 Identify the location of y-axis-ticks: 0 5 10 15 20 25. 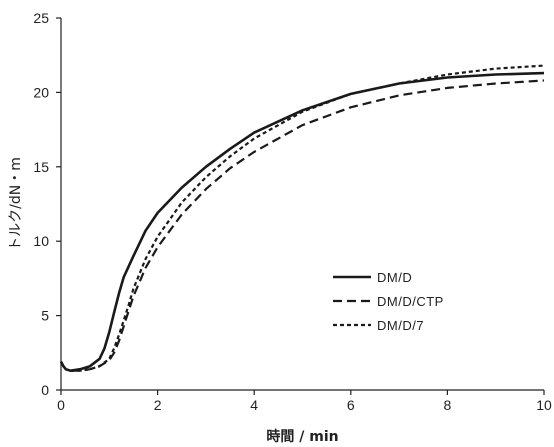
(47, 204).